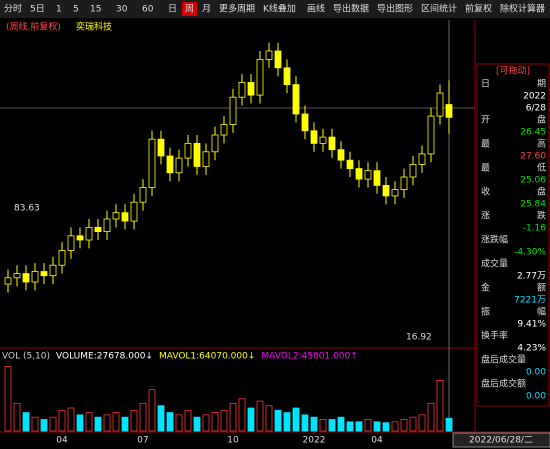 This screenshot has width=550, height=449. What do you see at coordinates (233, 441) in the screenshot?
I see `x-tick-label: 10` at bounding box center [233, 441].